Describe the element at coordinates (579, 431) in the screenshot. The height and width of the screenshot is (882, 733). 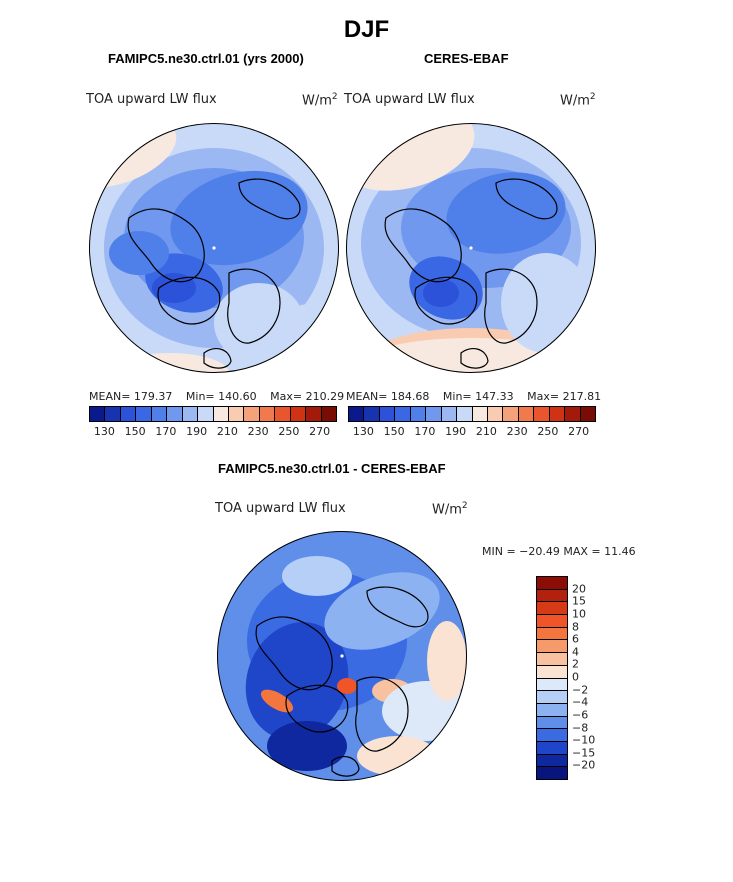
I see `panel-2-colorbar-tick-label: 270` at that location.